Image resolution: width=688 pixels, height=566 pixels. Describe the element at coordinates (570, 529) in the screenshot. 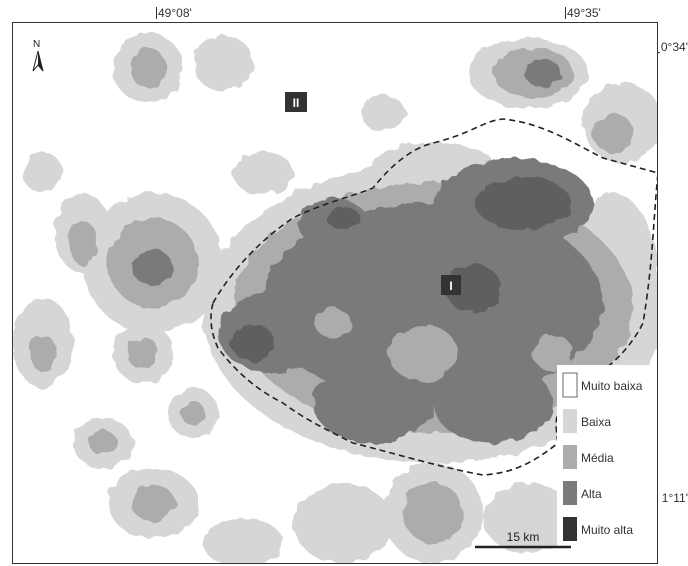

I see `legend-swatch-muito-alta` at that location.